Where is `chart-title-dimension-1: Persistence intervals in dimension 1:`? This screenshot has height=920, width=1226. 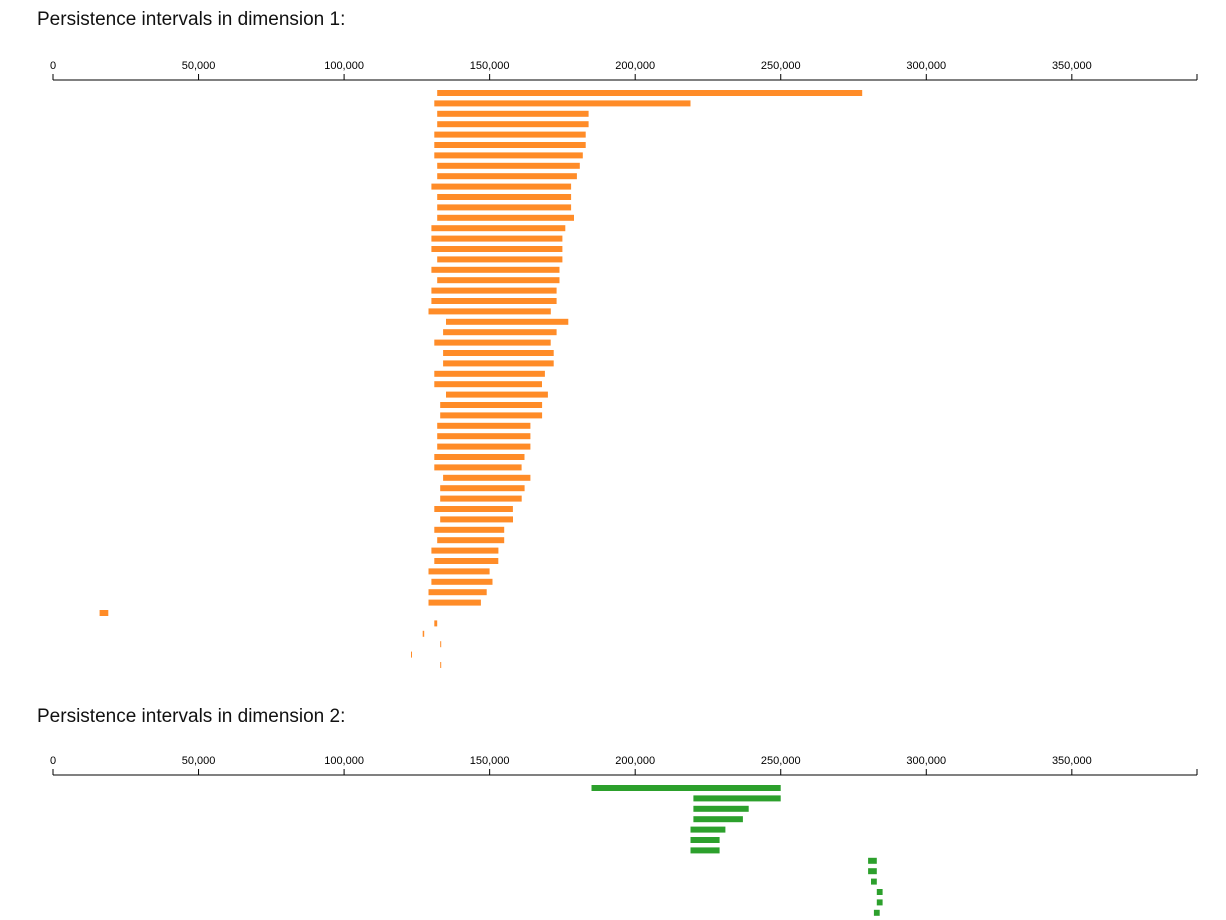
chart-title-dimension-1: Persistence intervals in dimension 1: is located at coordinates (191, 19).